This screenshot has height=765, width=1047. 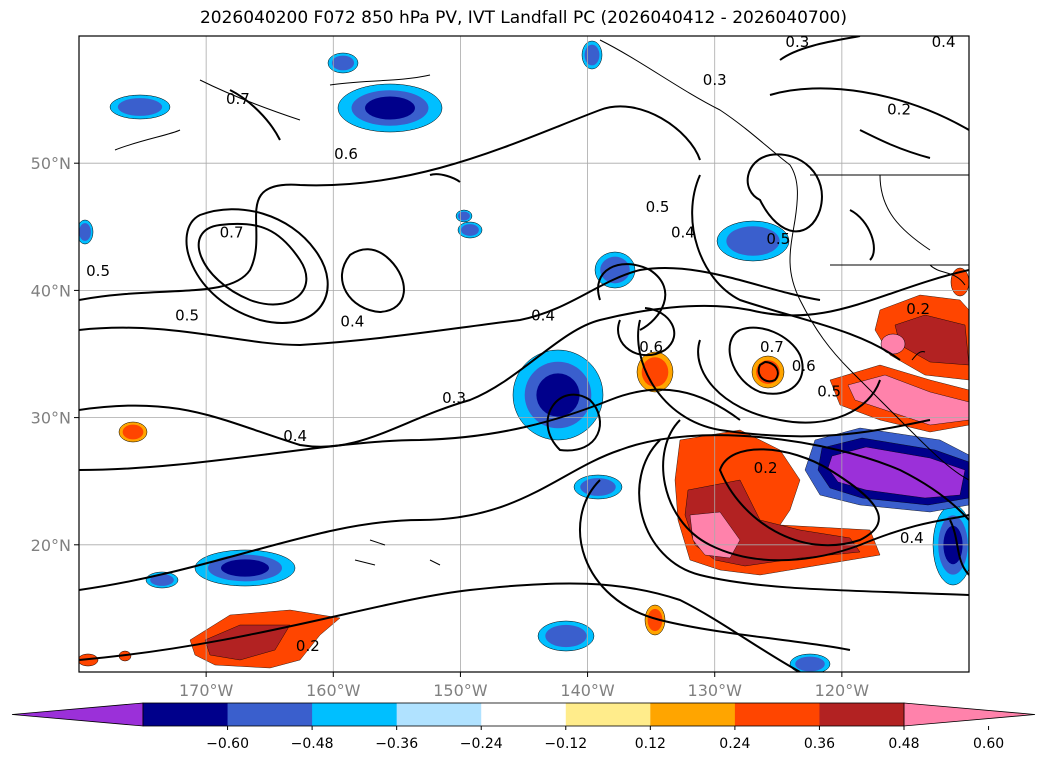 What do you see at coordinates (481, 744) in the screenshot?
I see `colorbar-tick-label: −0.24` at bounding box center [481, 744].